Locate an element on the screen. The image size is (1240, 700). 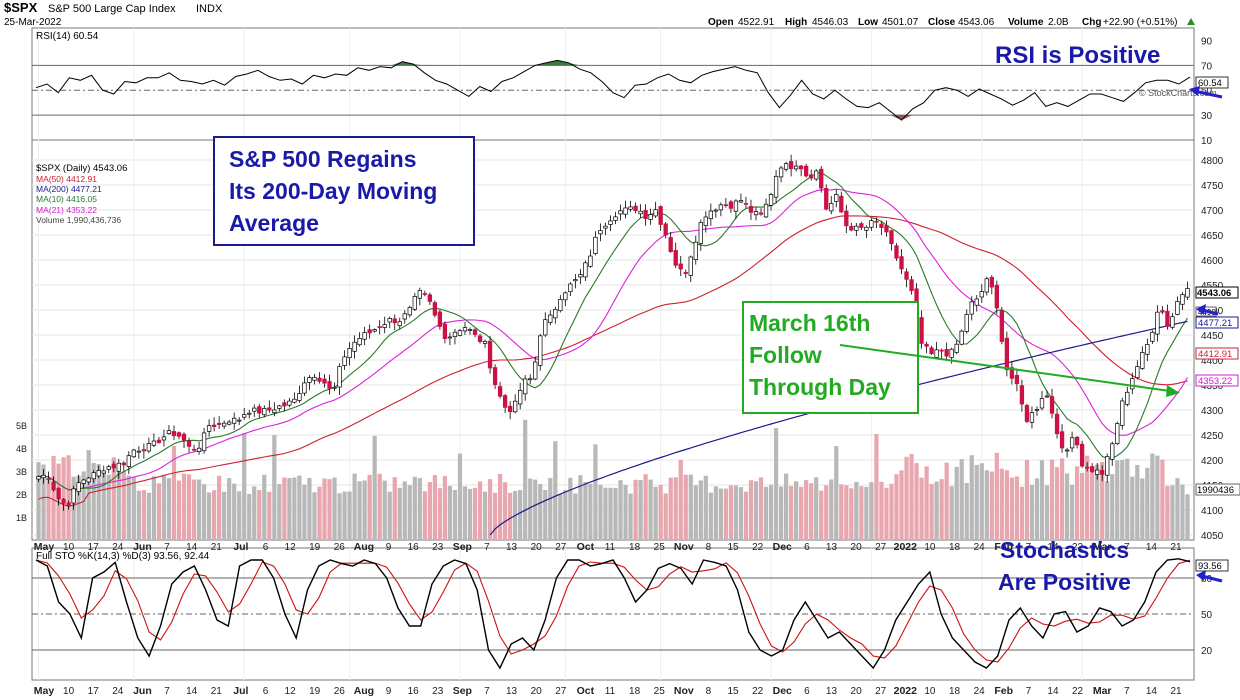
rsi-value-tag: 60.54 is located at coordinates (1212, 82).